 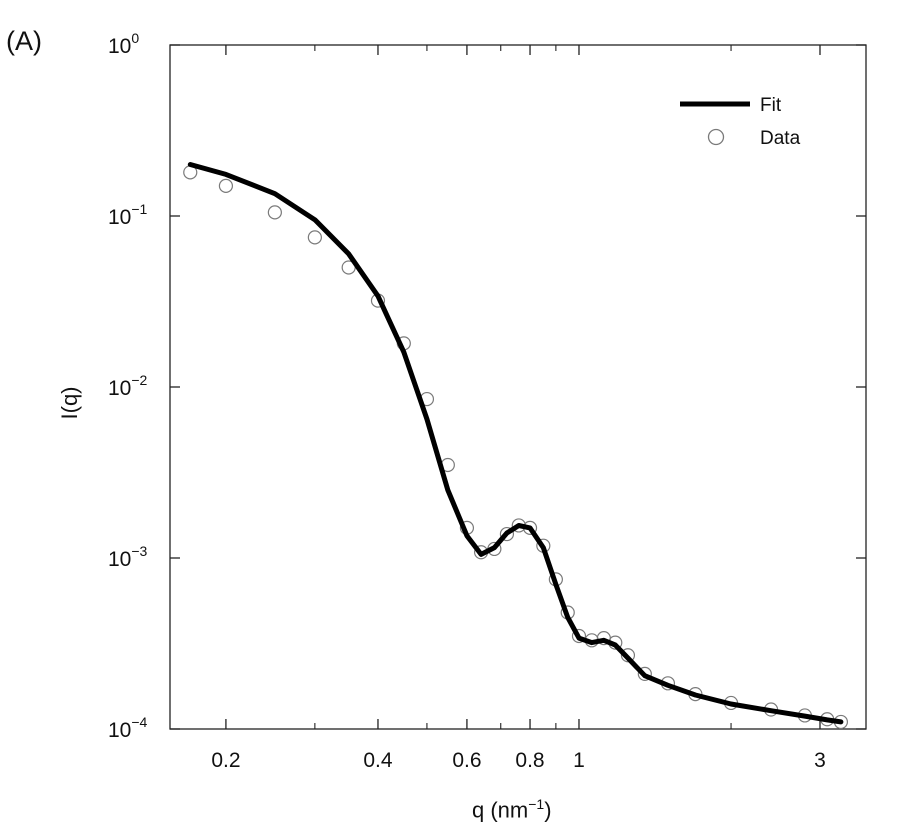 What do you see at coordinates (529, 760) in the screenshot?
I see `x-tick-label: 0.8` at bounding box center [529, 760].